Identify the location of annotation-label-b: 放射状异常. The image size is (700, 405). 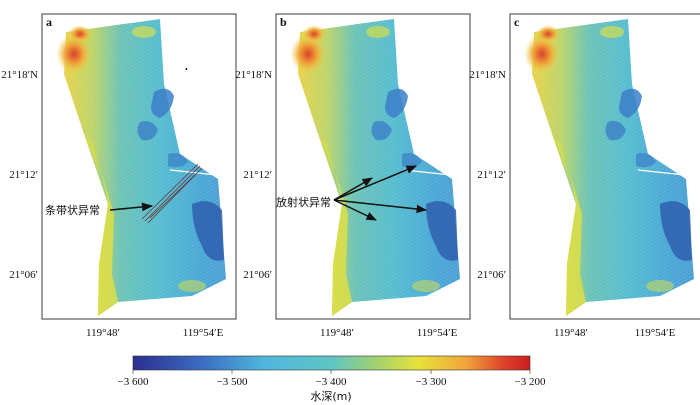
(303, 202).